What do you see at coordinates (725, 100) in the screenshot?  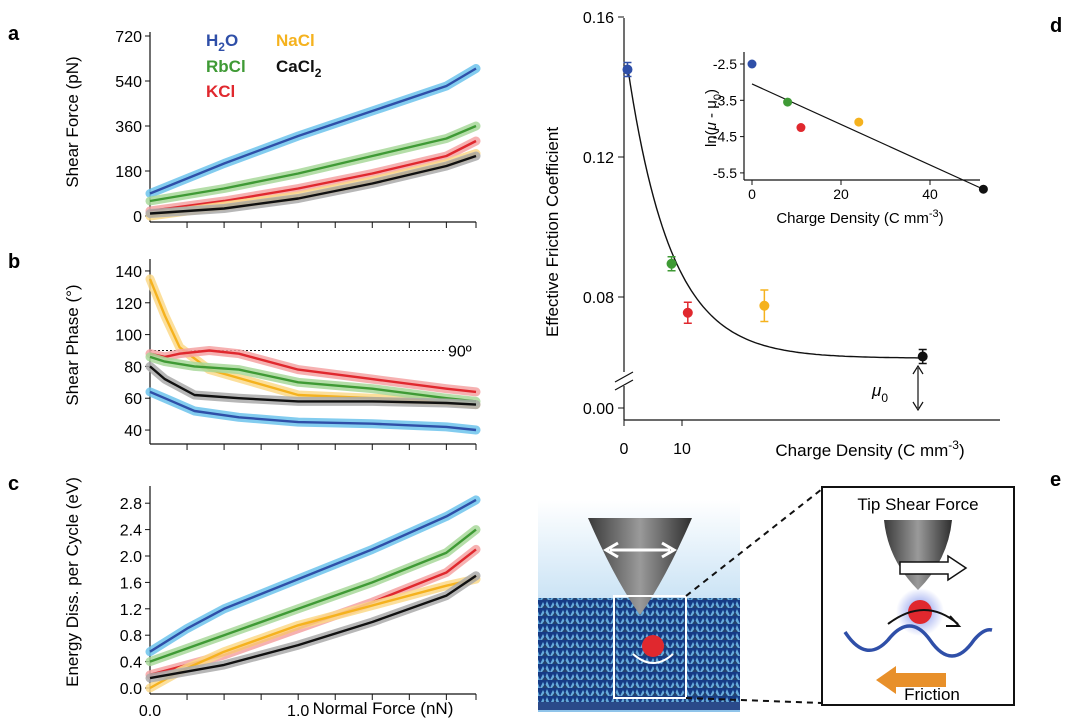 I see `inset-y-tick-label: -3.5` at bounding box center [725, 100].